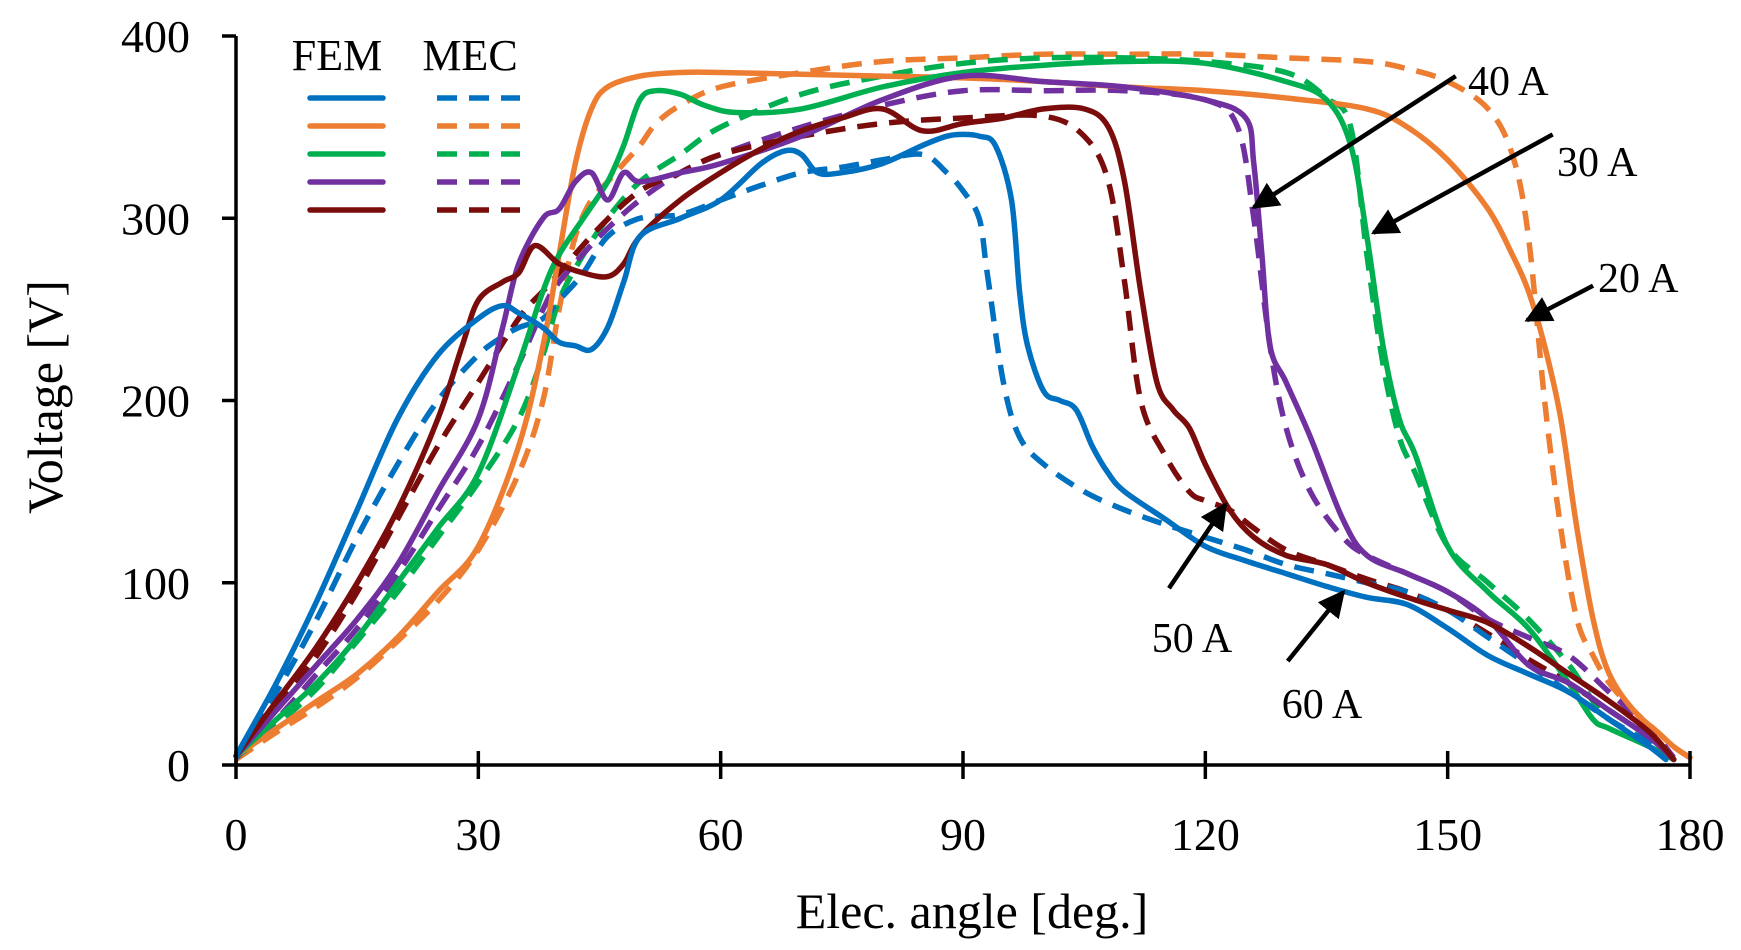  I want to click on annotation-label-60-a: 60 A, so click(1322, 705).